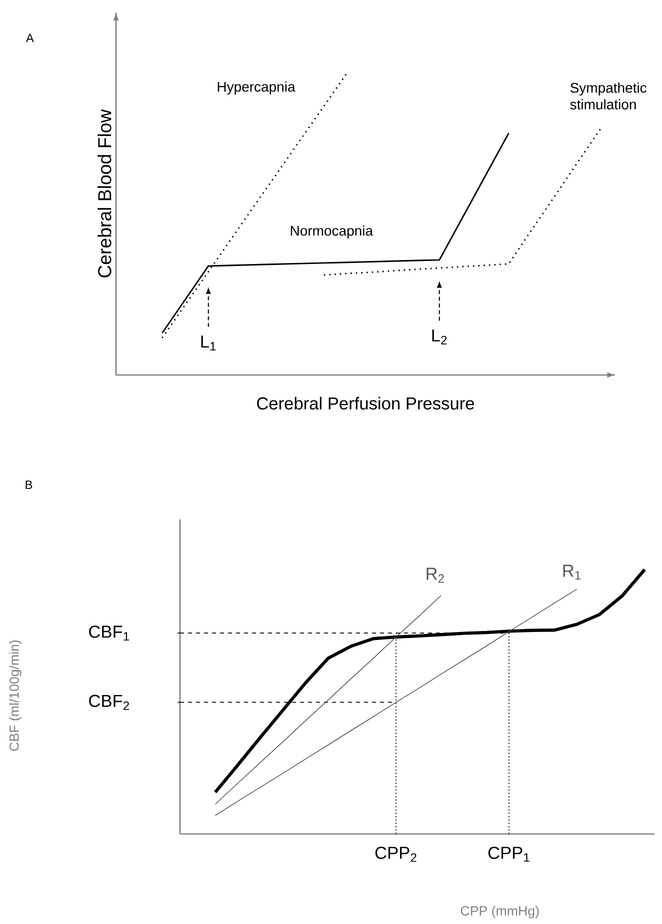 This screenshot has width=662, height=924. I want to click on text: B, so click(29, 484).